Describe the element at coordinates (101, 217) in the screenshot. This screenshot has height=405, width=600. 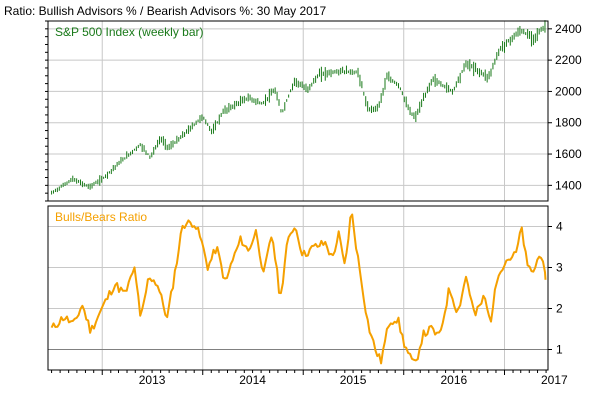
I see `ratio-legend-label: Bulls/Bears Ratio` at that location.